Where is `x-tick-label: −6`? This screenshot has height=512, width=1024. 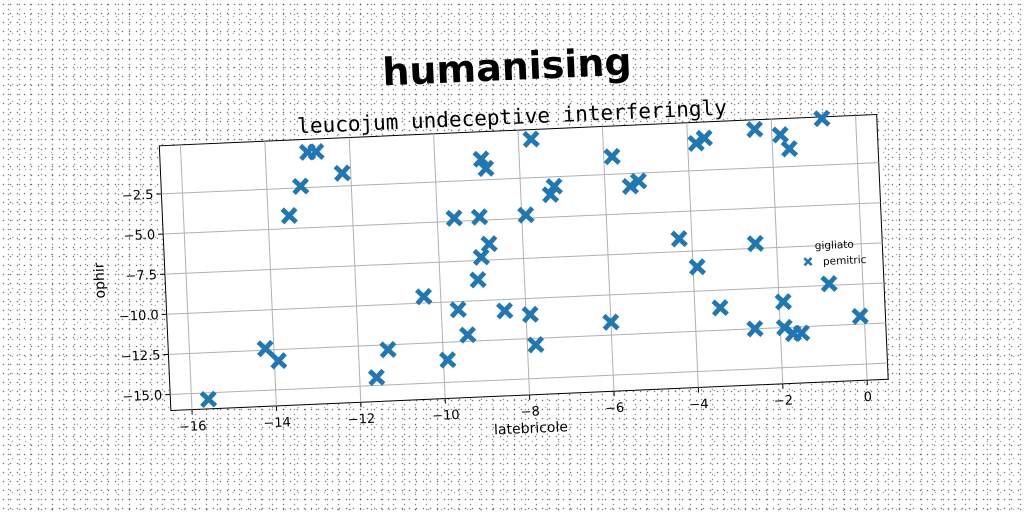 x-tick-label: −6 is located at coordinates (615, 409).